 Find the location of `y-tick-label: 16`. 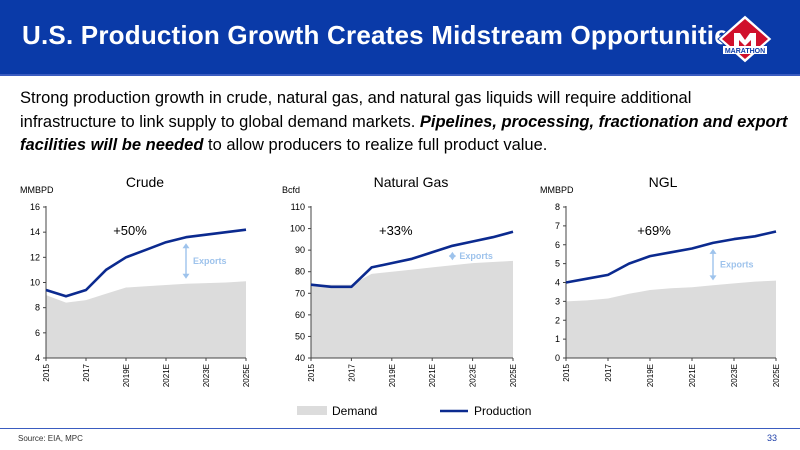

y-tick-label: 16 is located at coordinates (35, 207).